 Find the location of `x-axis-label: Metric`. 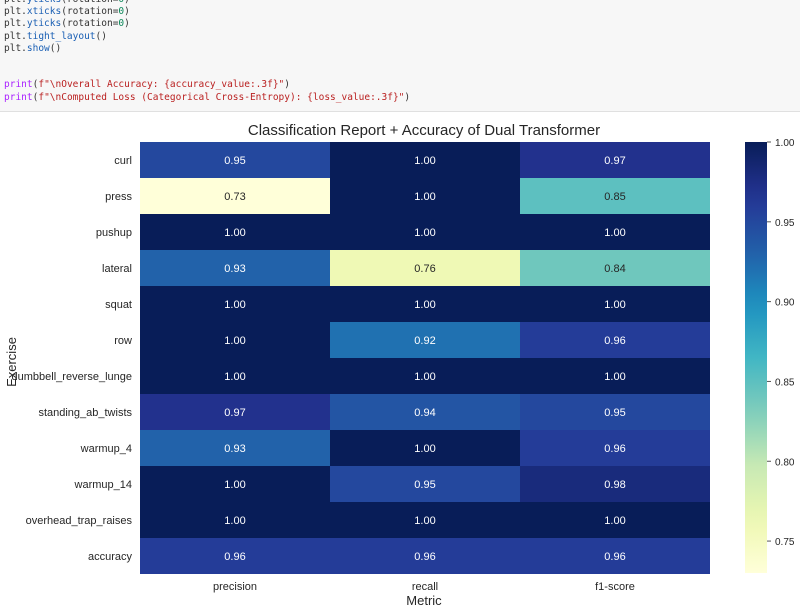

x-axis-label: Metric is located at coordinates (424, 600).